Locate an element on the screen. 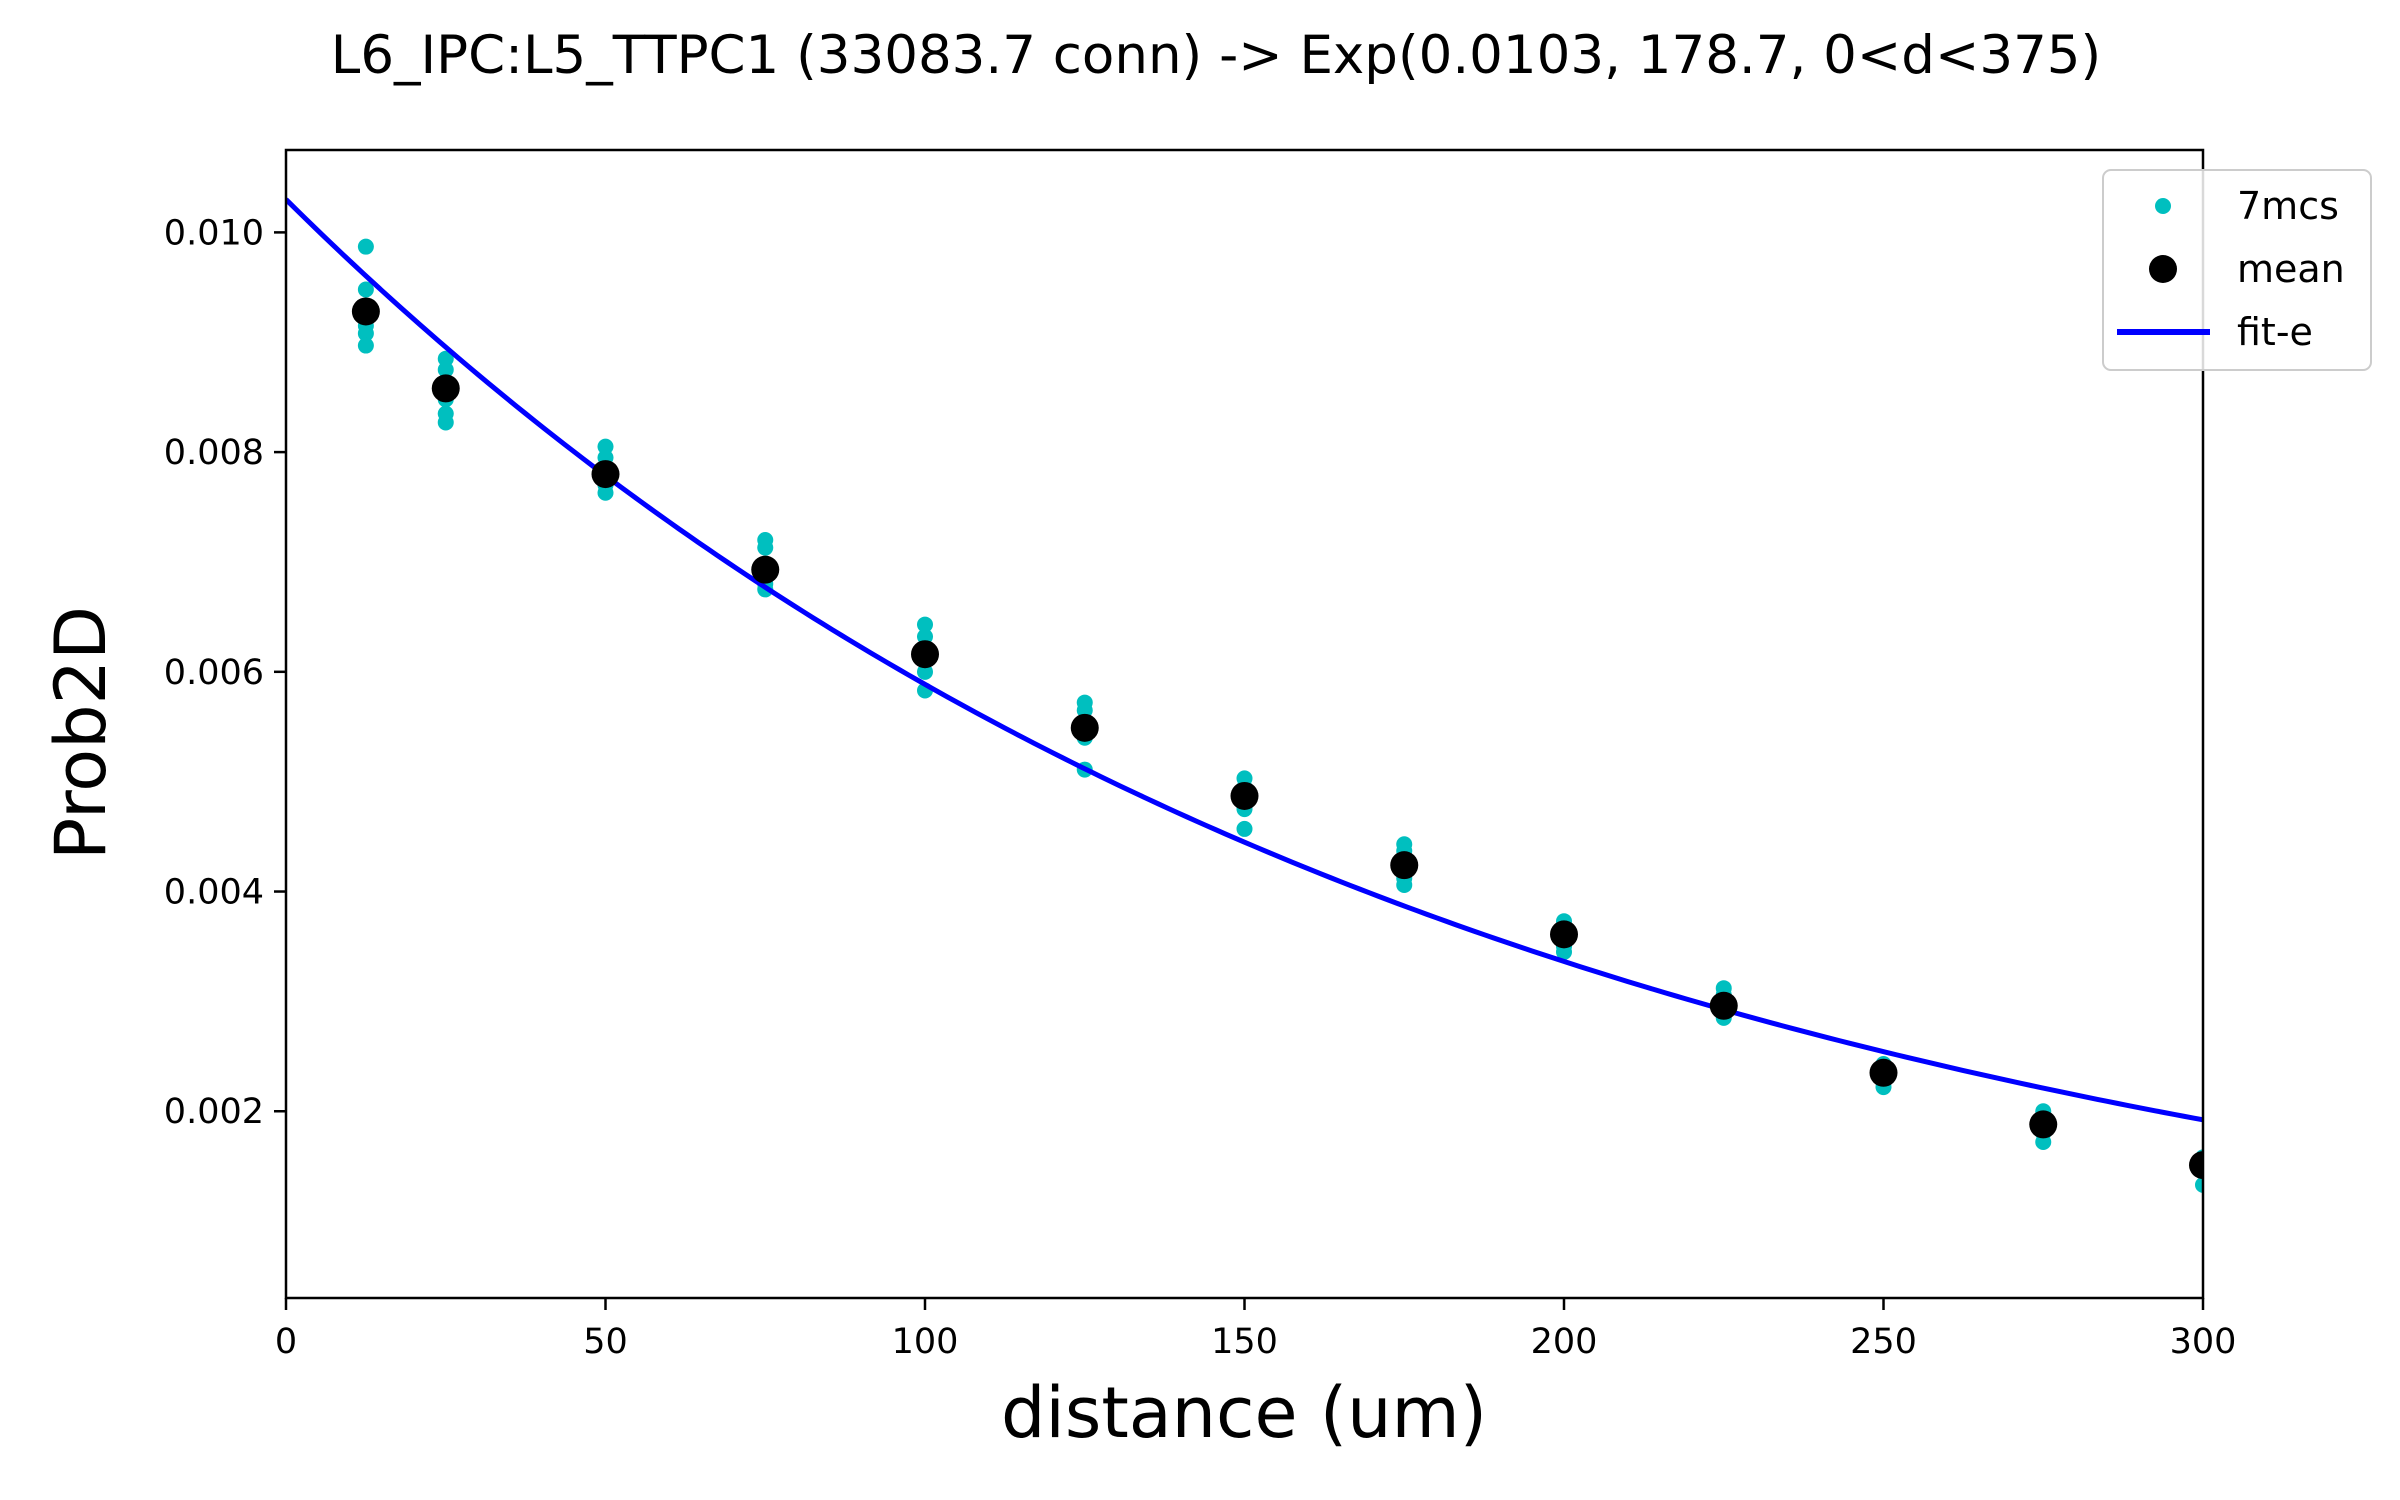 This screenshot has width=2400, height=1500. legend: 7mcs mean fit-e is located at coordinates (2237, 270).